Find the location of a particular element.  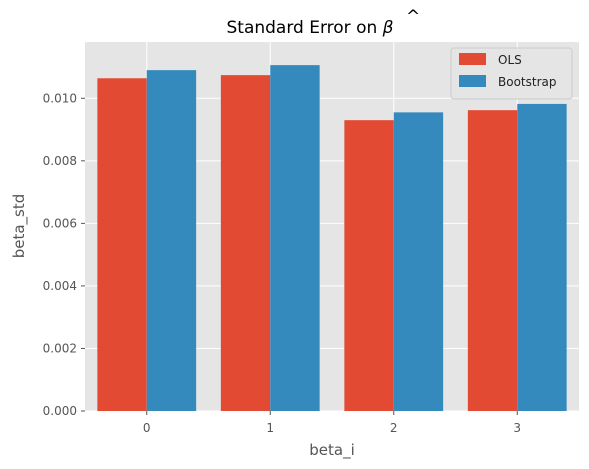

x-axis-ticks: 0 1 2 3 is located at coordinates (332, 423).